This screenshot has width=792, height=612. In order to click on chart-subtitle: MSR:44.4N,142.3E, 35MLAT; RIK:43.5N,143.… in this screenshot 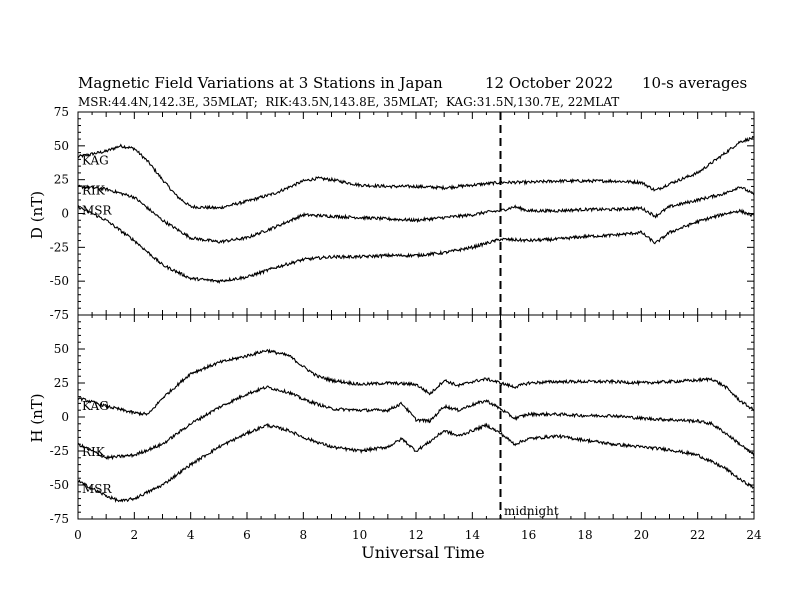, I will do `click(348, 102)`.